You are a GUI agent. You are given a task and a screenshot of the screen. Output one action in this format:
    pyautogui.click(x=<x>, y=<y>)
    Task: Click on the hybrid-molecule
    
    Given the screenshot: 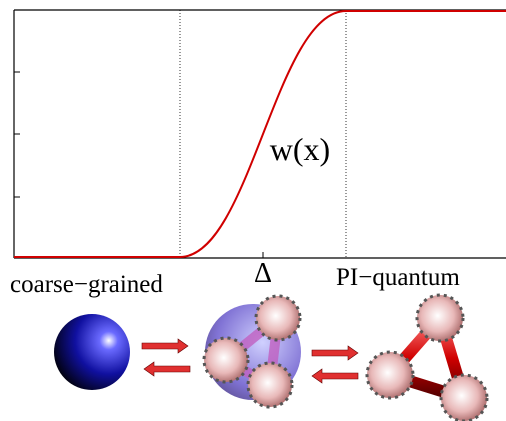 What is the action you would take?
    pyautogui.click(x=252, y=351)
    